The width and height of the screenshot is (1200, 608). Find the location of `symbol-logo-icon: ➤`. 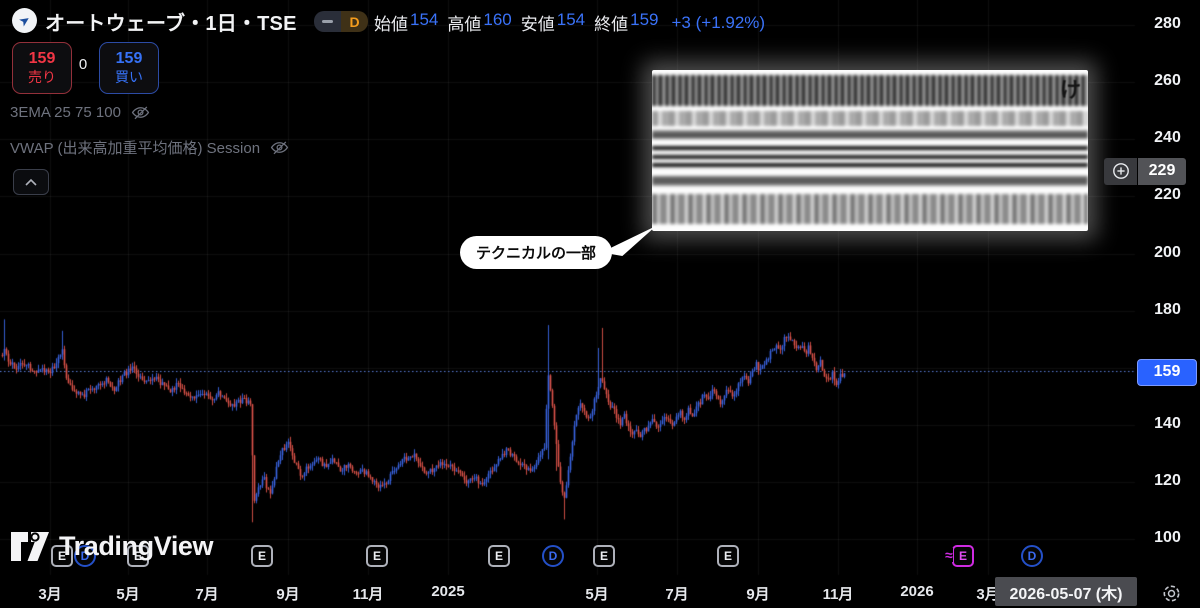

symbol-logo-icon: ➤ is located at coordinates (24, 20).